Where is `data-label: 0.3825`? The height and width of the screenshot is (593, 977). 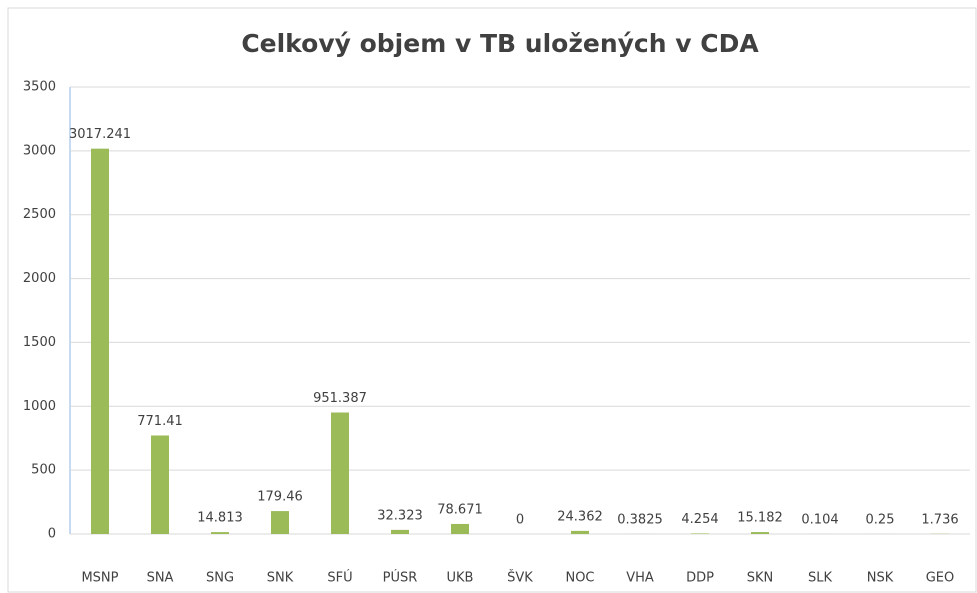 data-label: 0.3825 is located at coordinates (640, 519).